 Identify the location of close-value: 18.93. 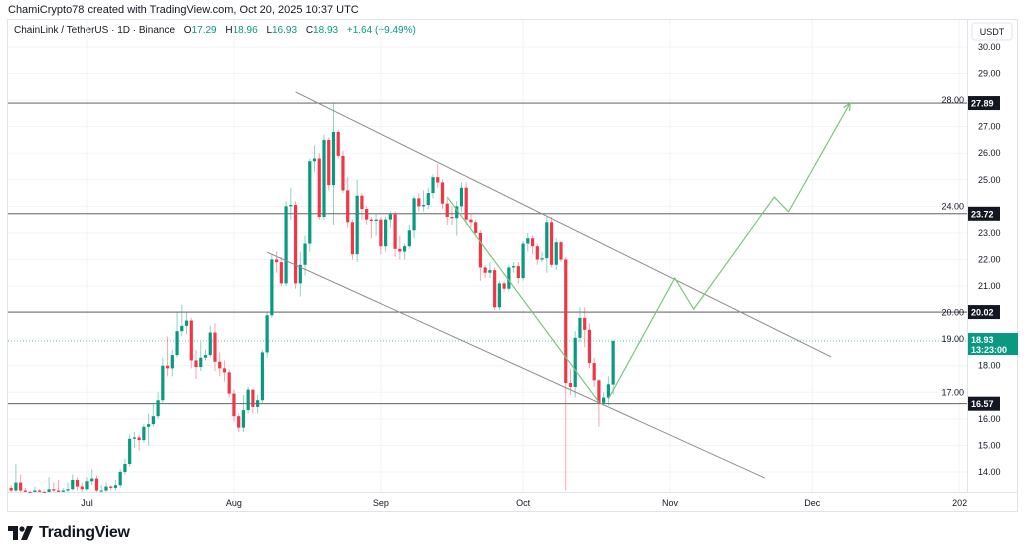
(326, 30).